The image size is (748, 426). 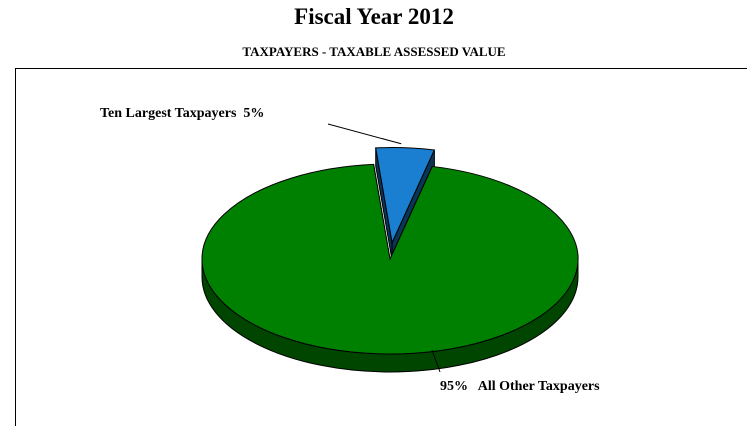 I want to click on leader-line-ten-largest, so click(x=364, y=134).